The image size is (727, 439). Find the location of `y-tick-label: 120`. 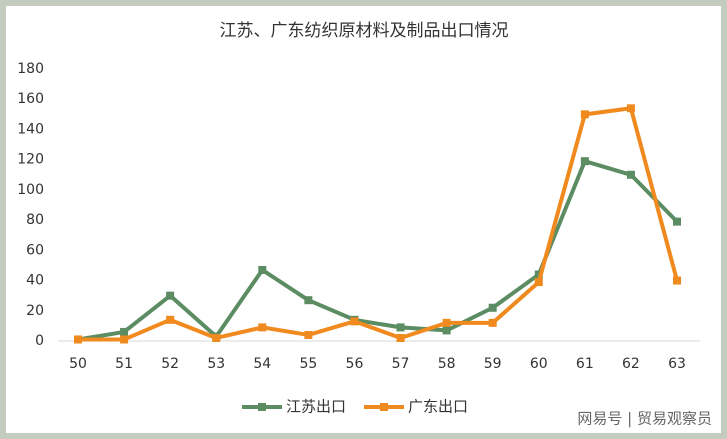

y-tick-label: 120 is located at coordinates (30, 160).